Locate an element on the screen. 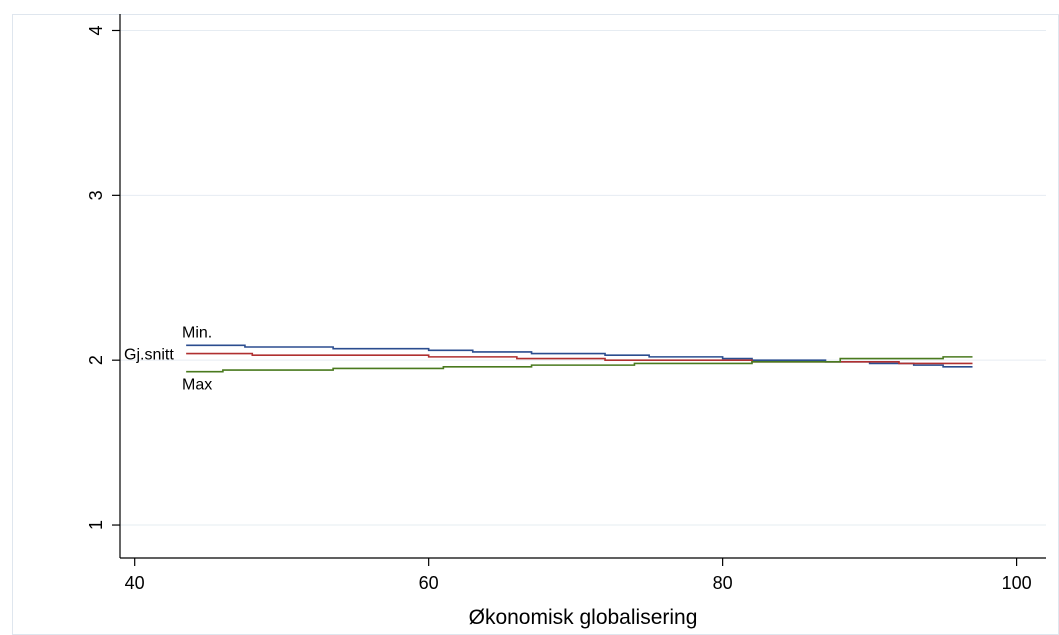 The width and height of the screenshot is (1059, 635). x-tick-label-60: 60 is located at coordinates (429, 583).